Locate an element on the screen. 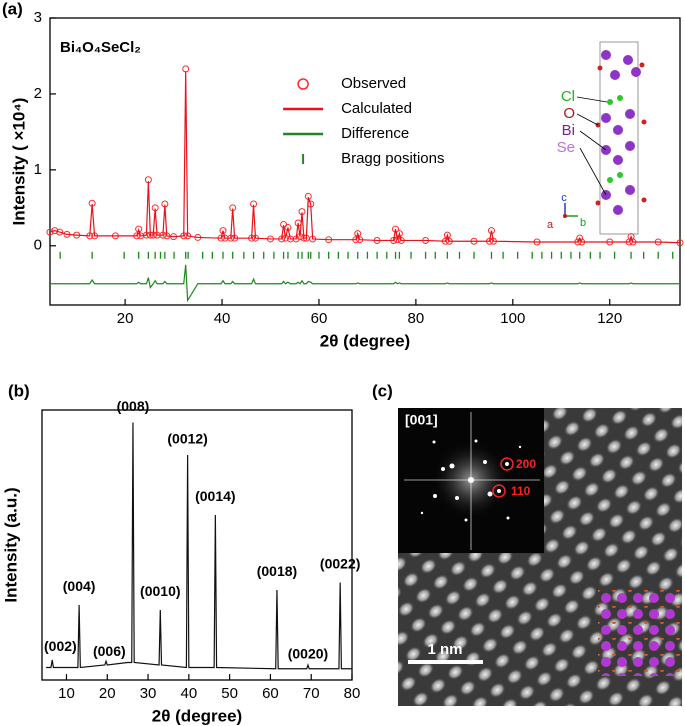  legend-label: Difference is located at coordinates (375, 133).